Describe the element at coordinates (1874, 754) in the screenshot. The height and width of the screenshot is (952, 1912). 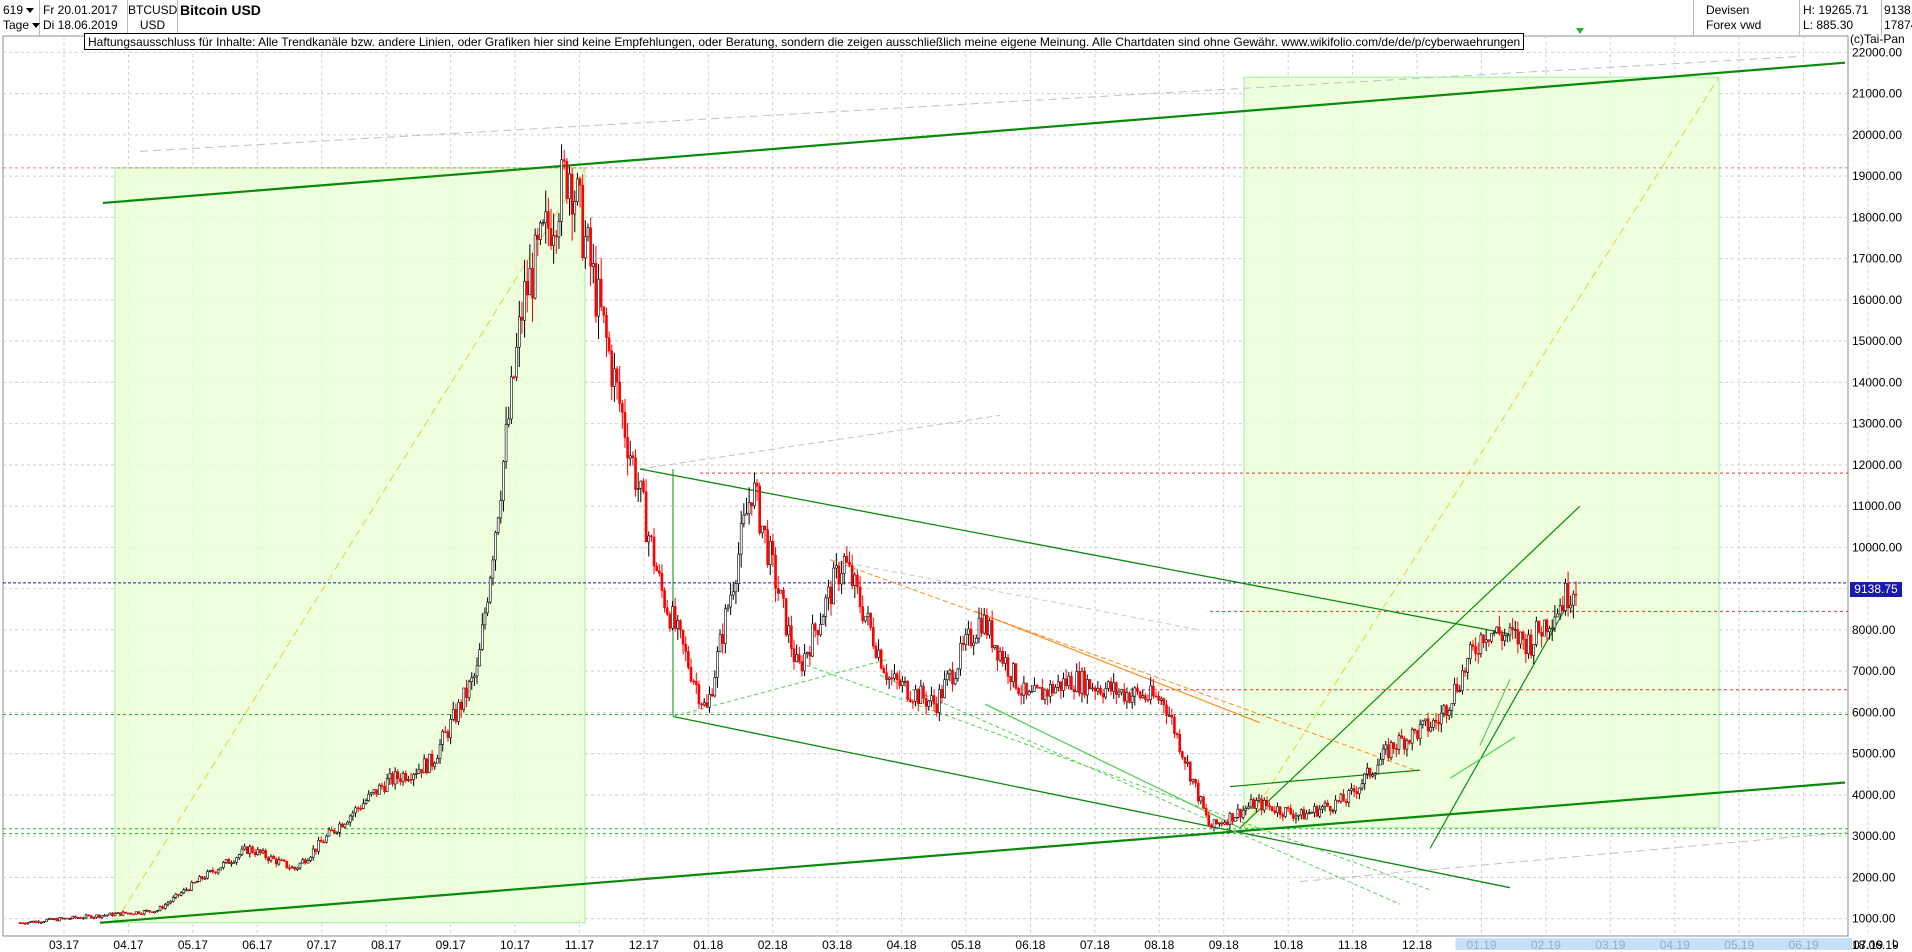
I see `y-tick-label: 5000.00` at that location.